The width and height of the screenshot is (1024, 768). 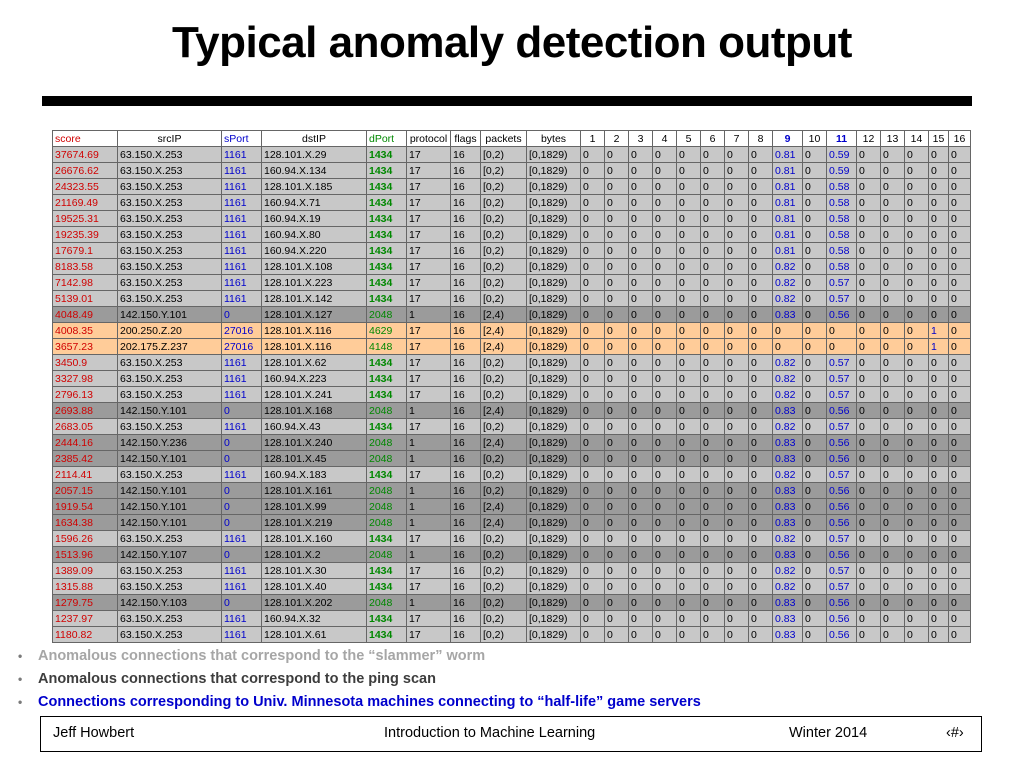 I want to click on column-header: 8, so click(x=760, y=138).